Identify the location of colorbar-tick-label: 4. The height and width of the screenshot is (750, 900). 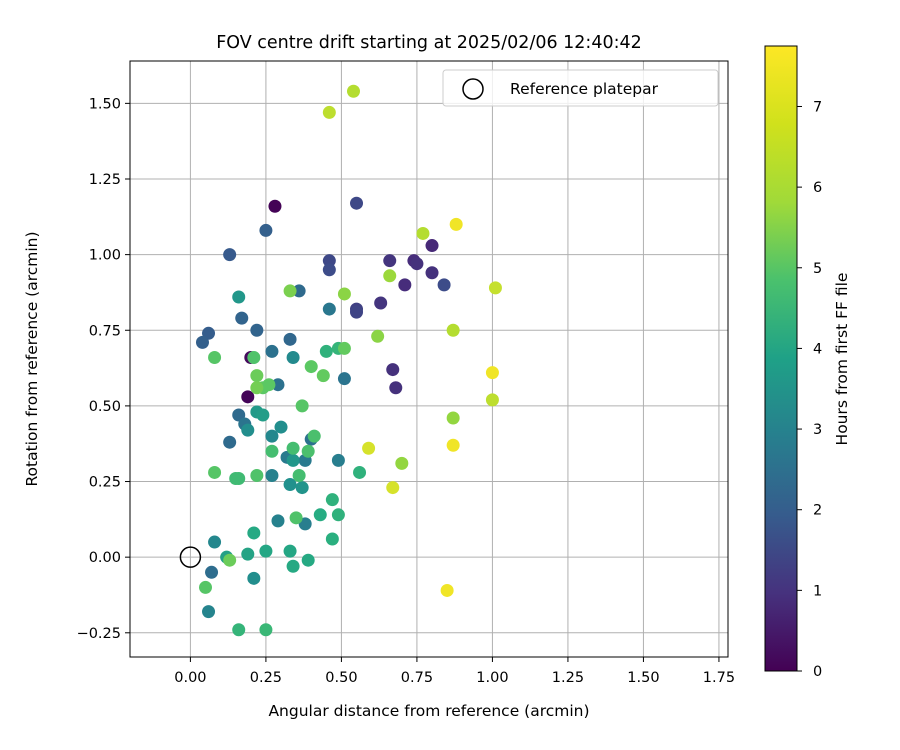
(817, 349).